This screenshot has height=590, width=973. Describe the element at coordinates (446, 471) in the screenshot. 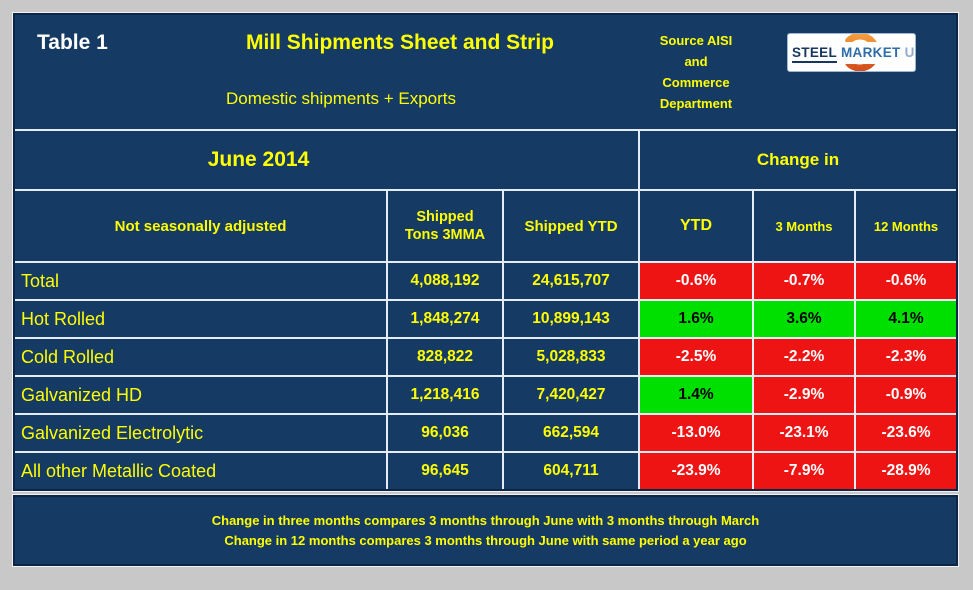

I see `shipped-3mma-value: 96,645` at that location.